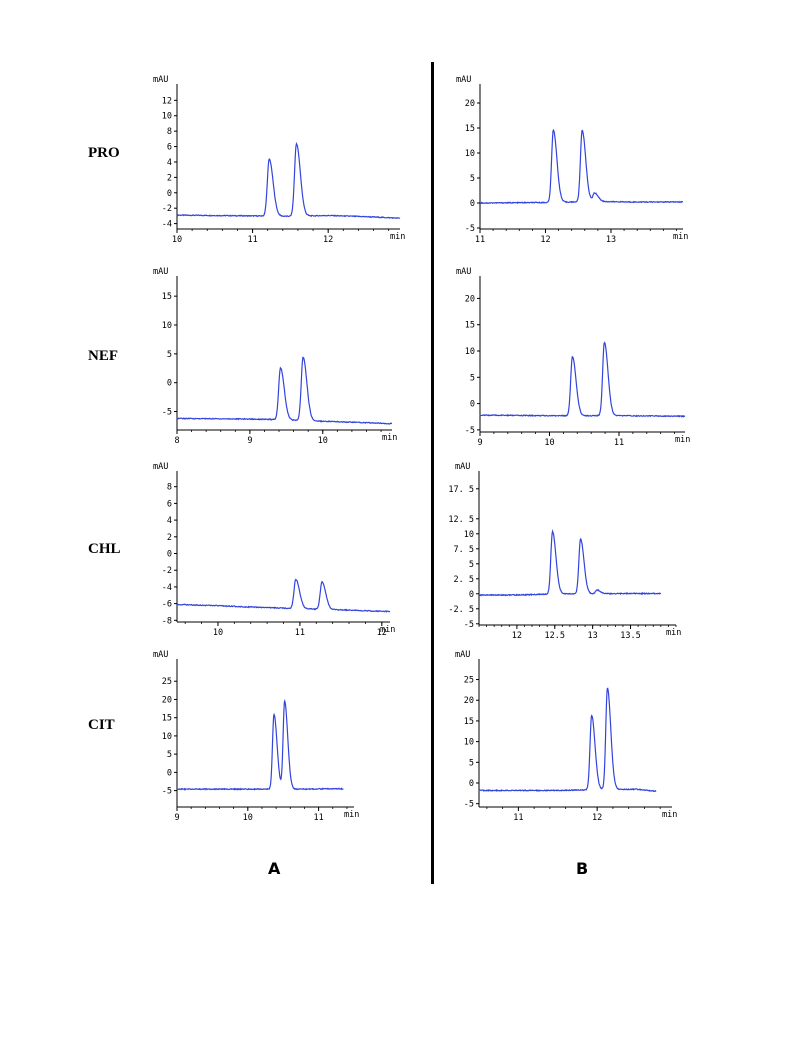 The image size is (791, 1048). What do you see at coordinates (101, 725) in the screenshot?
I see `row-label-cit: CIT` at bounding box center [101, 725].